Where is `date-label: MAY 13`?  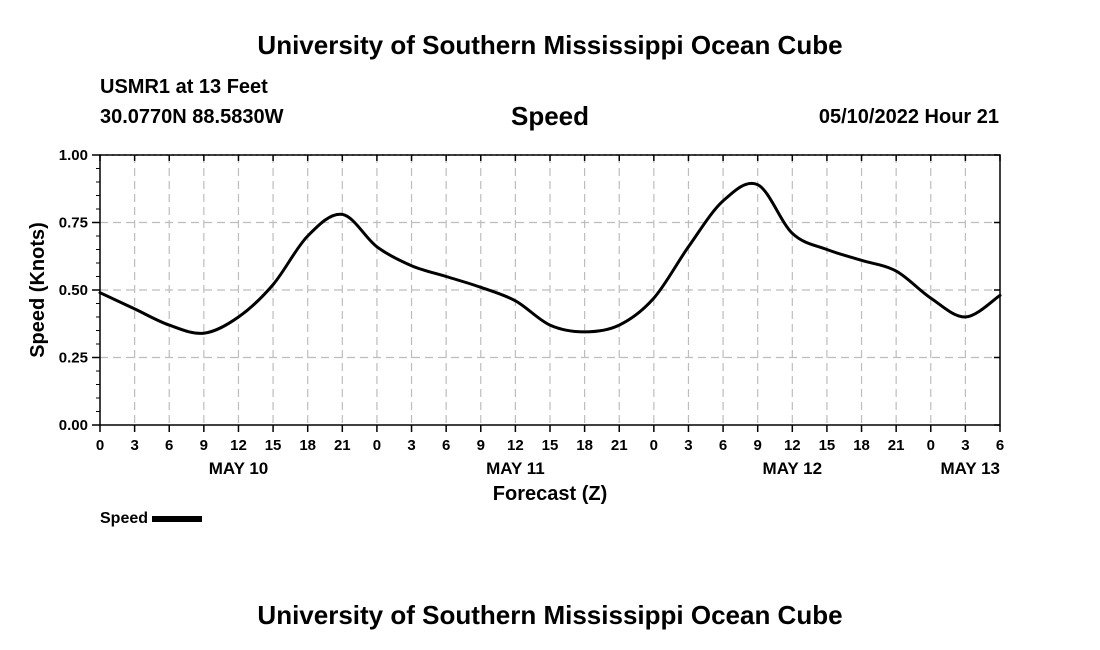 date-label: MAY 13 is located at coordinates (970, 468).